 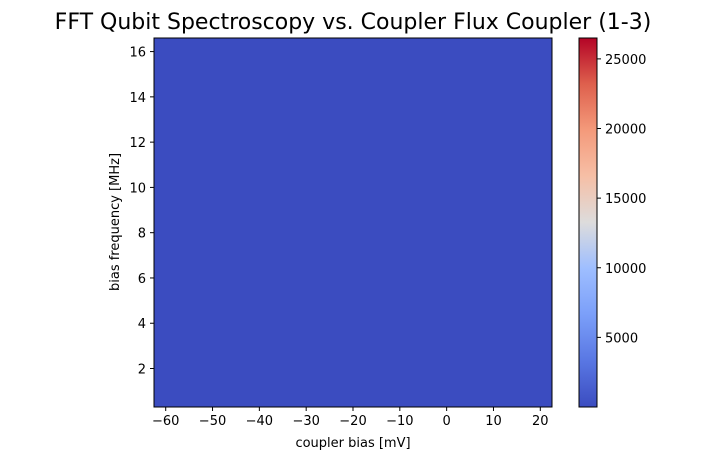 What do you see at coordinates (142, 234) in the screenshot?
I see `y-tick-label: 8` at bounding box center [142, 234].